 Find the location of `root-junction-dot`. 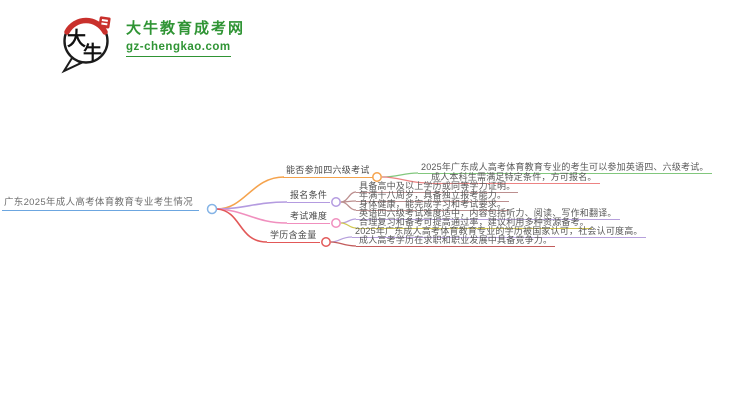

root-junction-dot is located at coordinates (212, 209).